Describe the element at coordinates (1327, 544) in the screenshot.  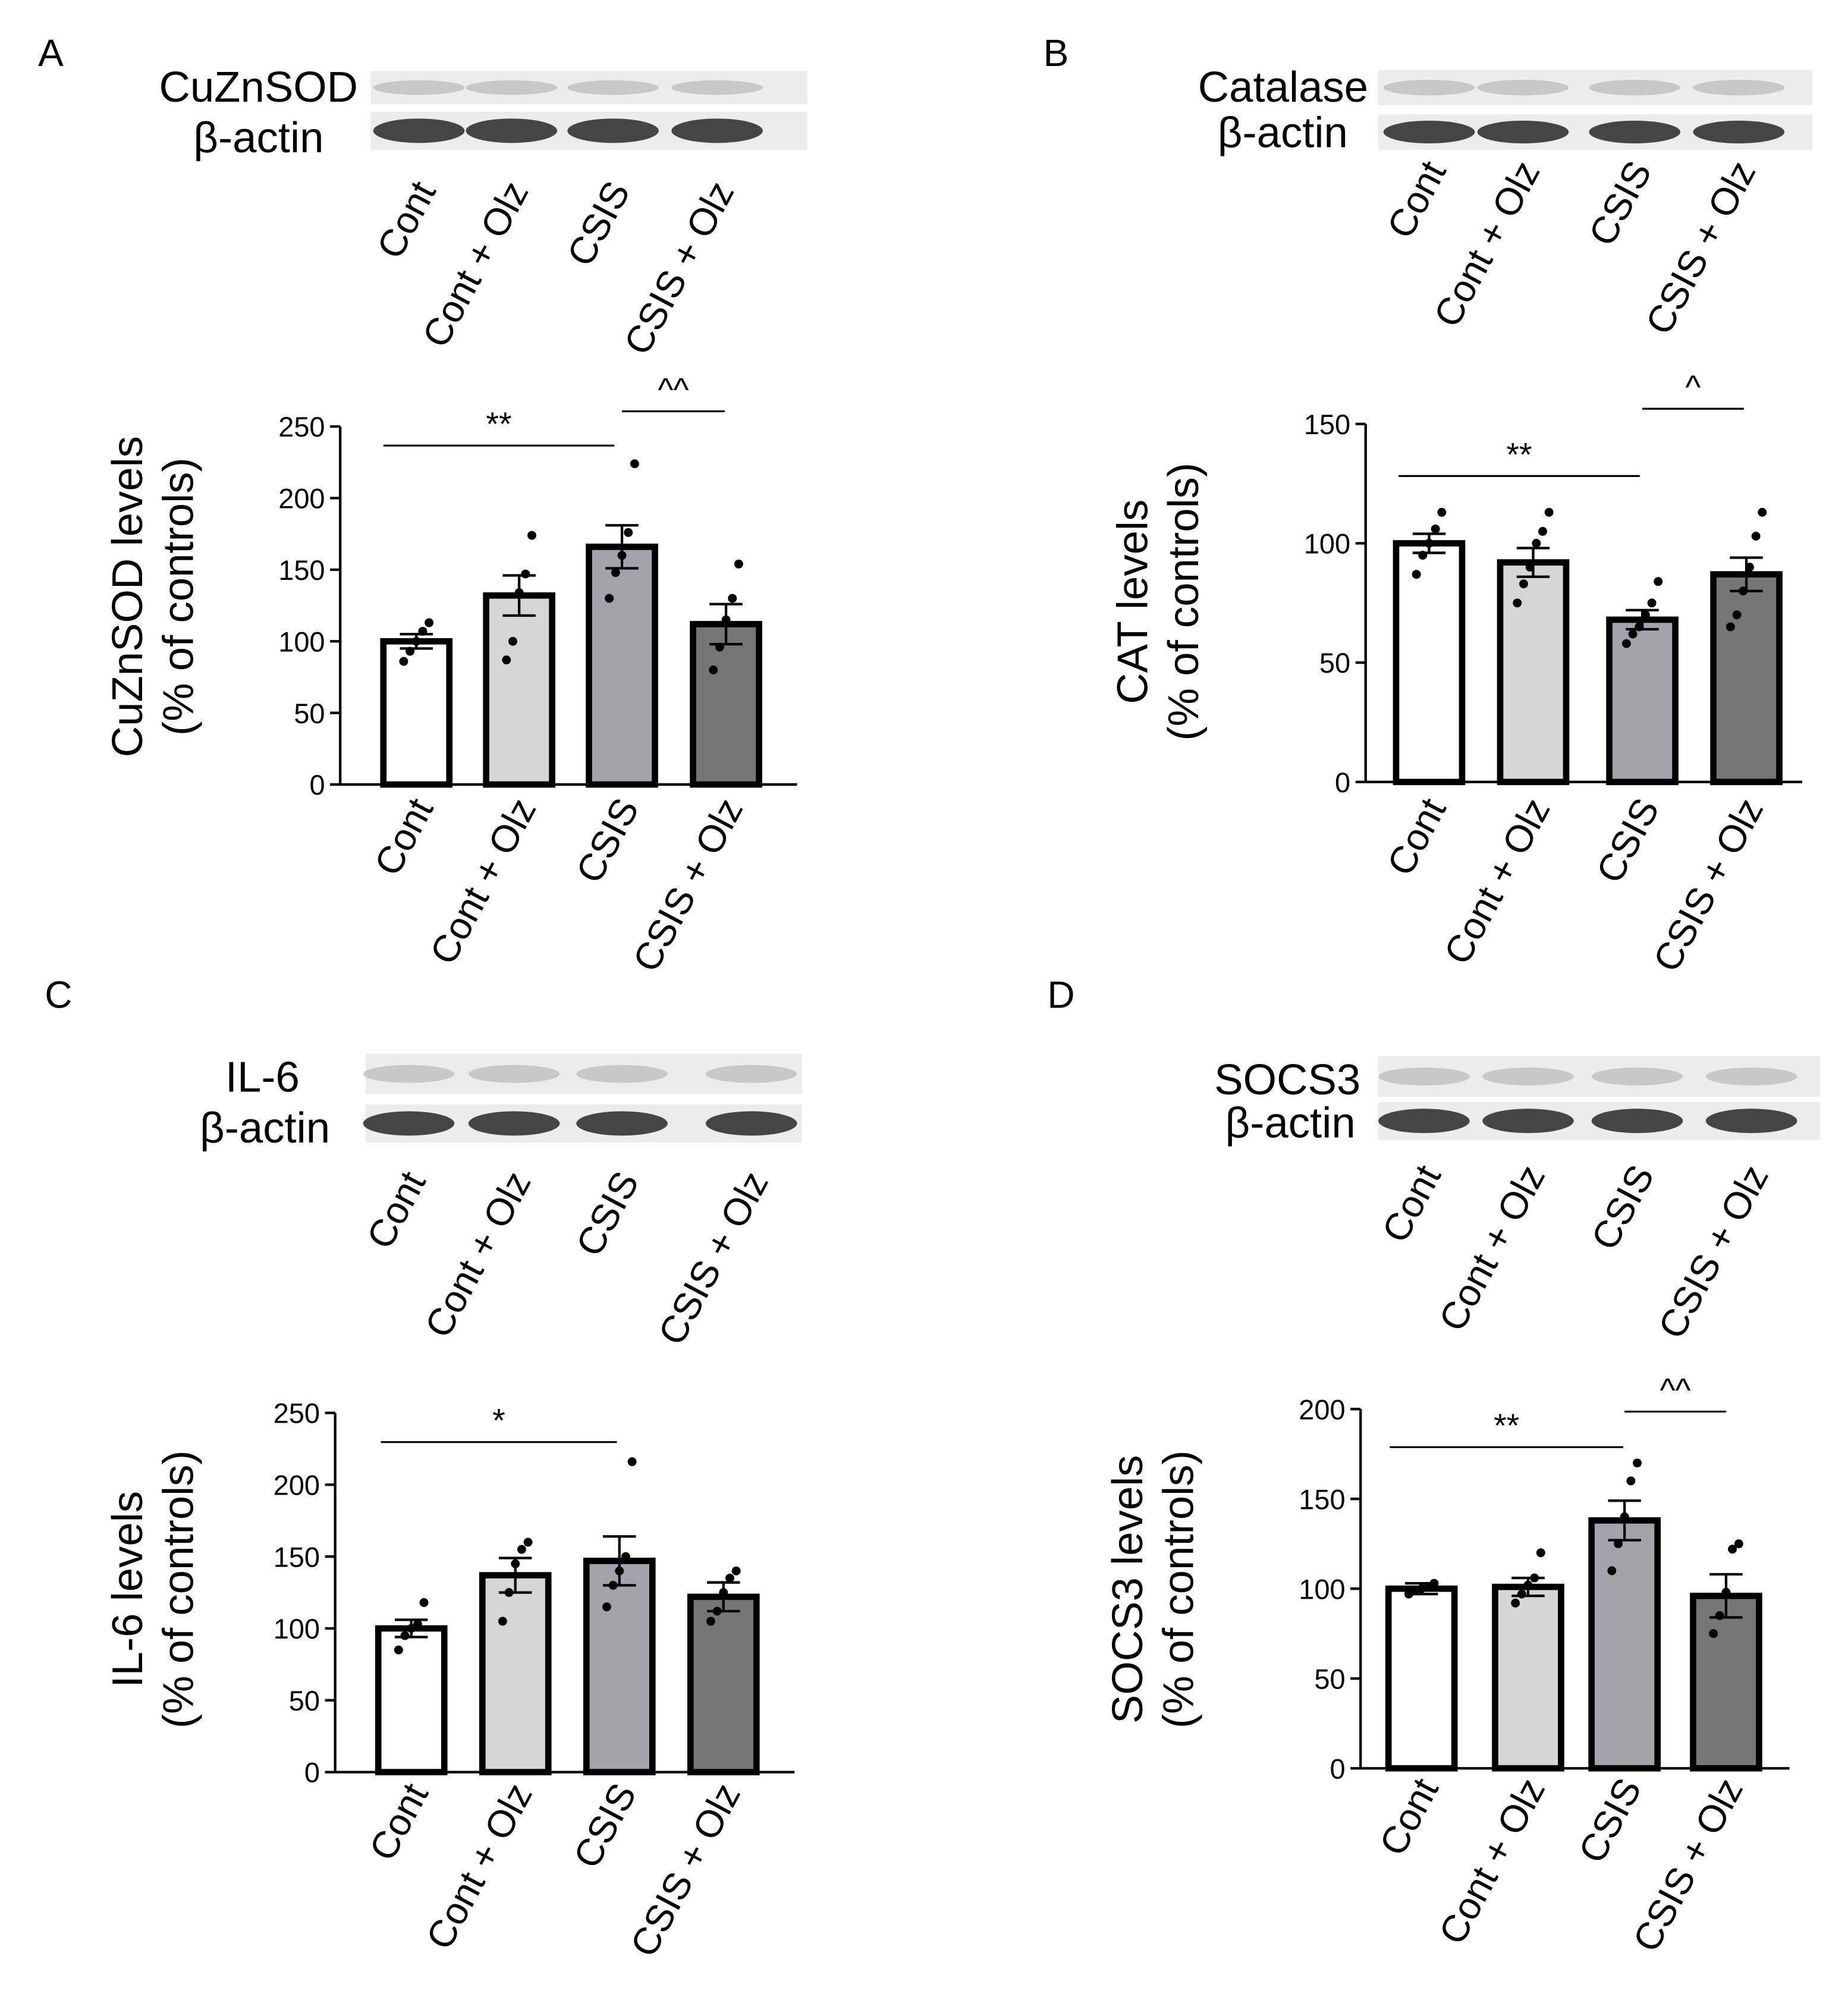
I see `y-tick-label: 100` at that location.